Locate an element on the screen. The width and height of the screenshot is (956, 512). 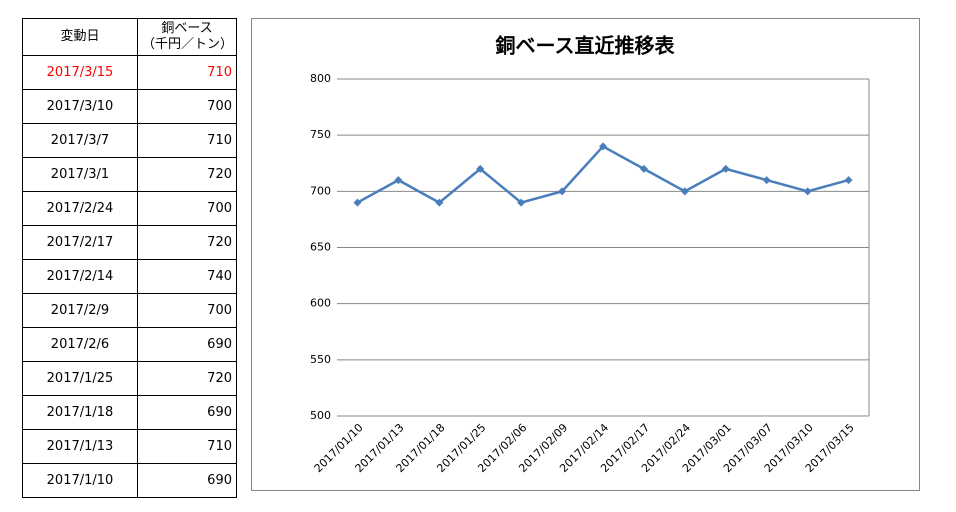
table-row: 2017/2/6 690 is located at coordinates (129, 344).